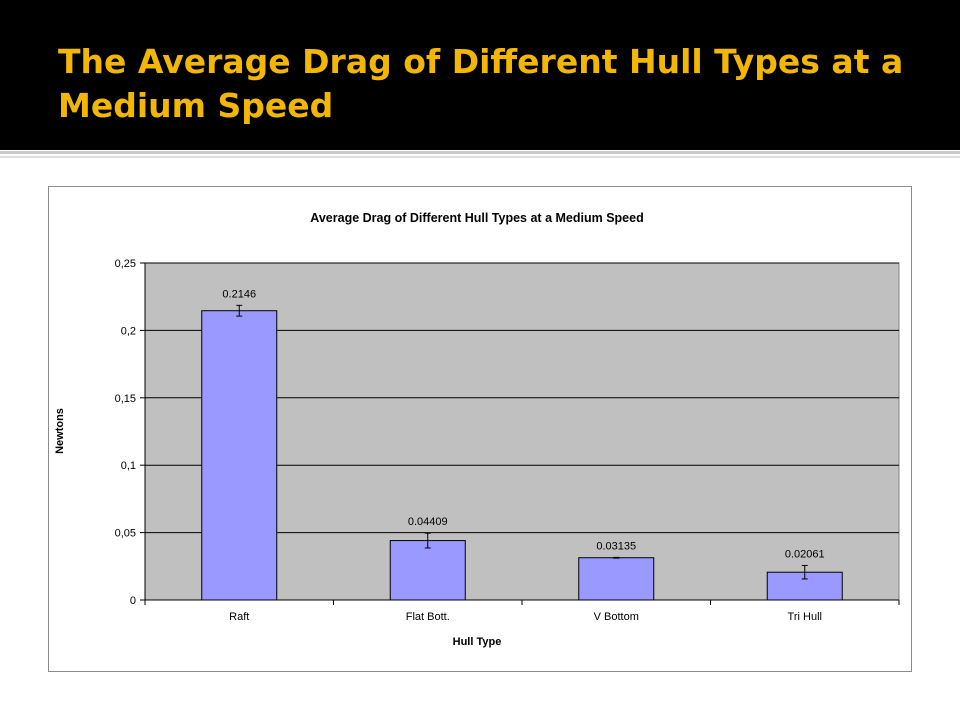 This screenshot has width=960, height=720. I want to click on x-tick-label: V Bottom, so click(616, 617).